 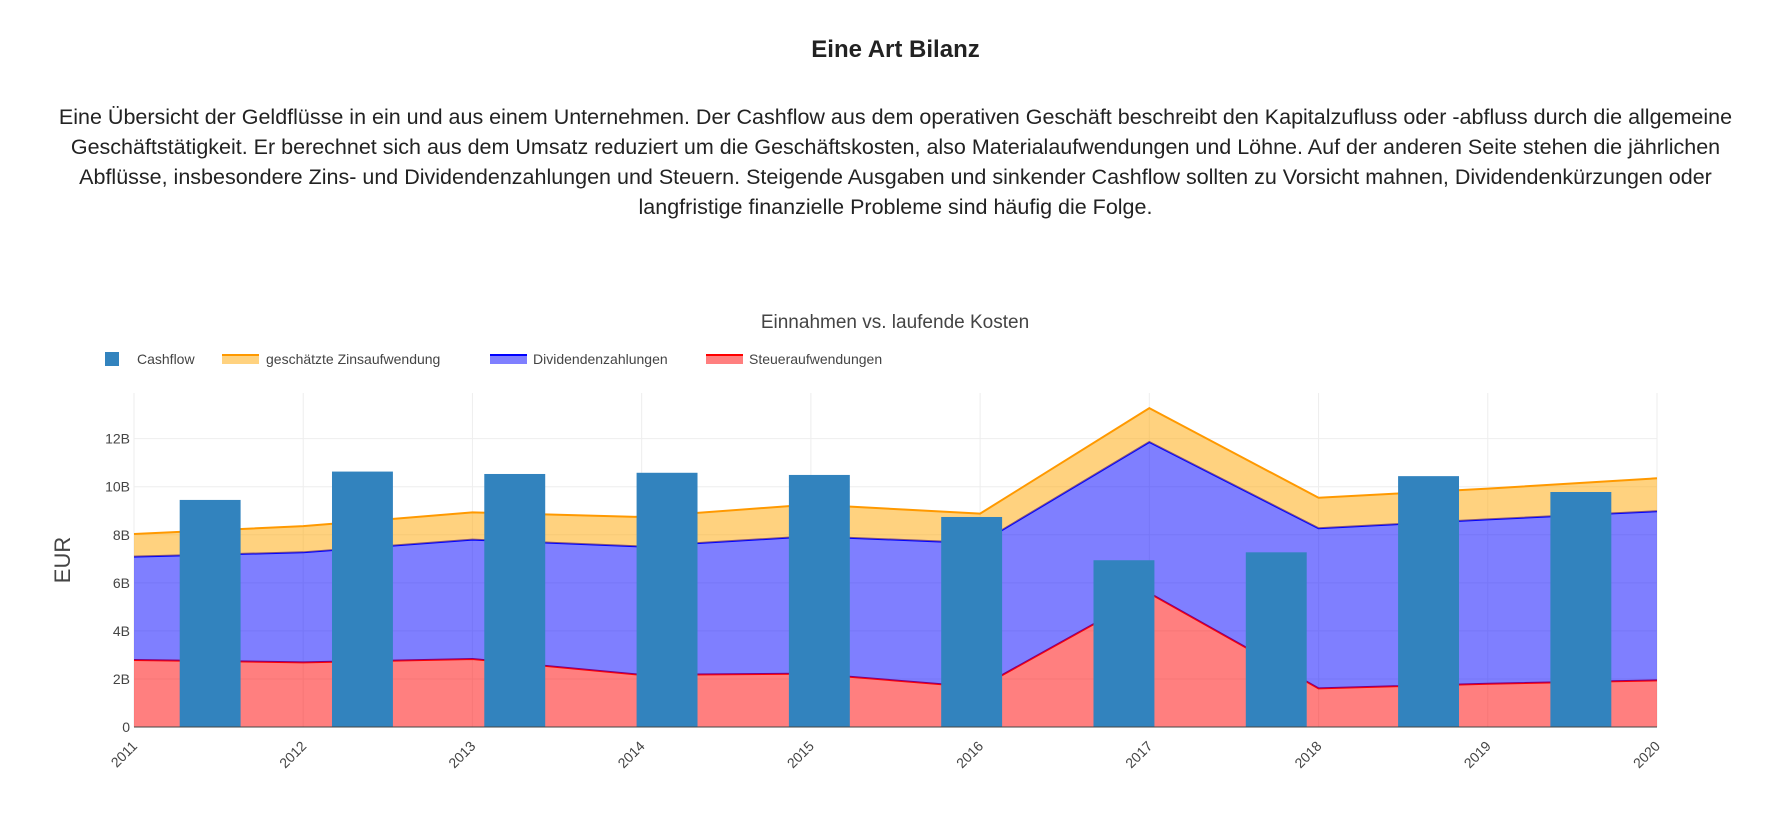 What do you see at coordinates (124, 754) in the screenshot?
I see `x-tick-label: 2011` at bounding box center [124, 754].